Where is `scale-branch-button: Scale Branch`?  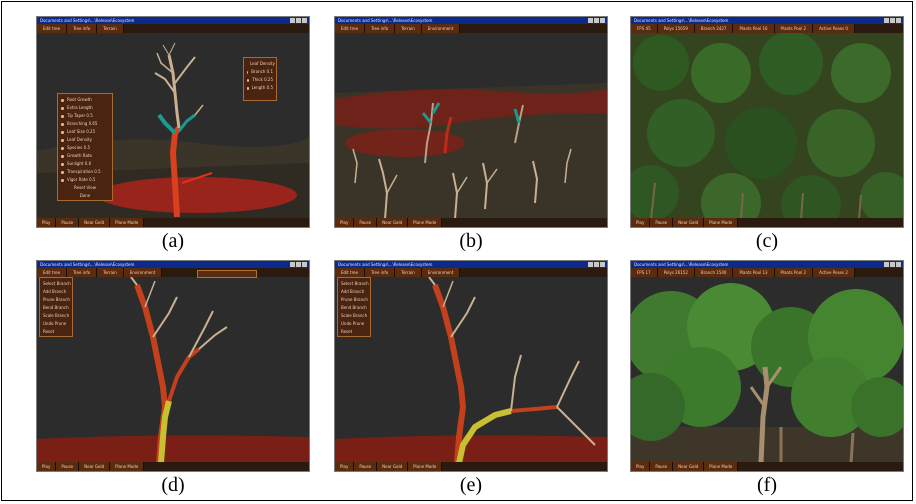 scale-branch-button: Scale Branch is located at coordinates (56, 315).